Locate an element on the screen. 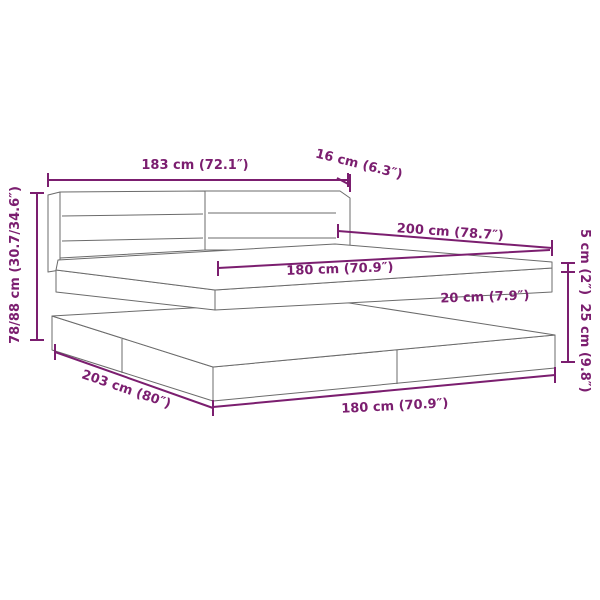 This screenshot has width=600, height=600. dim-line-heights-right is located at coordinates (568, 312).